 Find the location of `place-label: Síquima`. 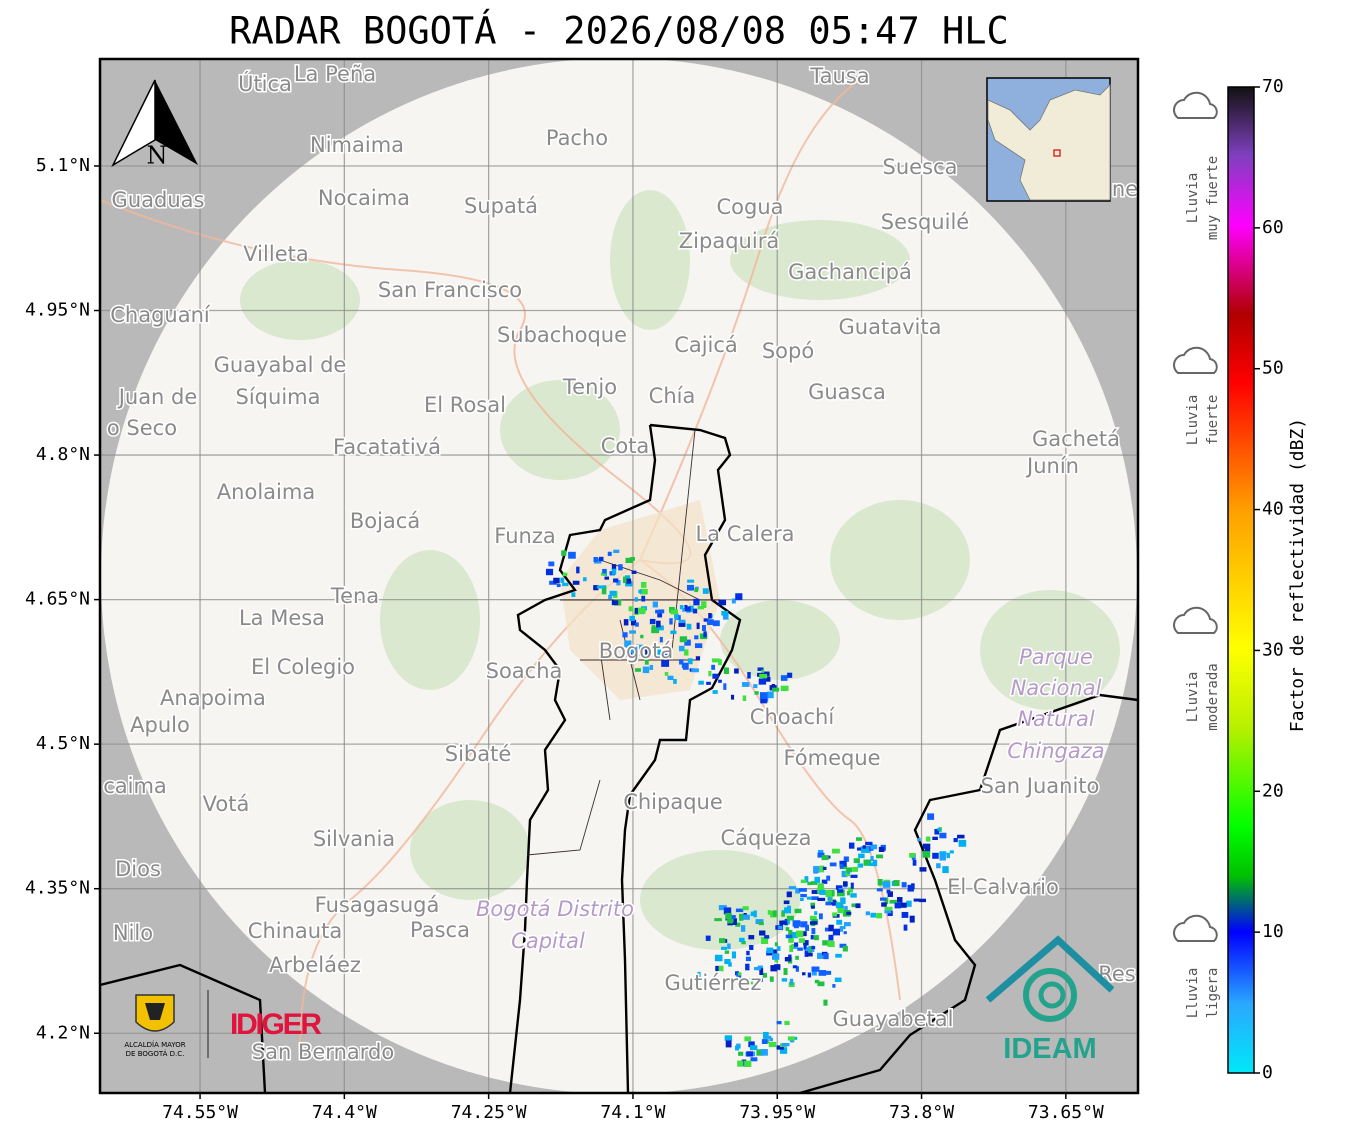

place-label: Síquima is located at coordinates (278, 397).